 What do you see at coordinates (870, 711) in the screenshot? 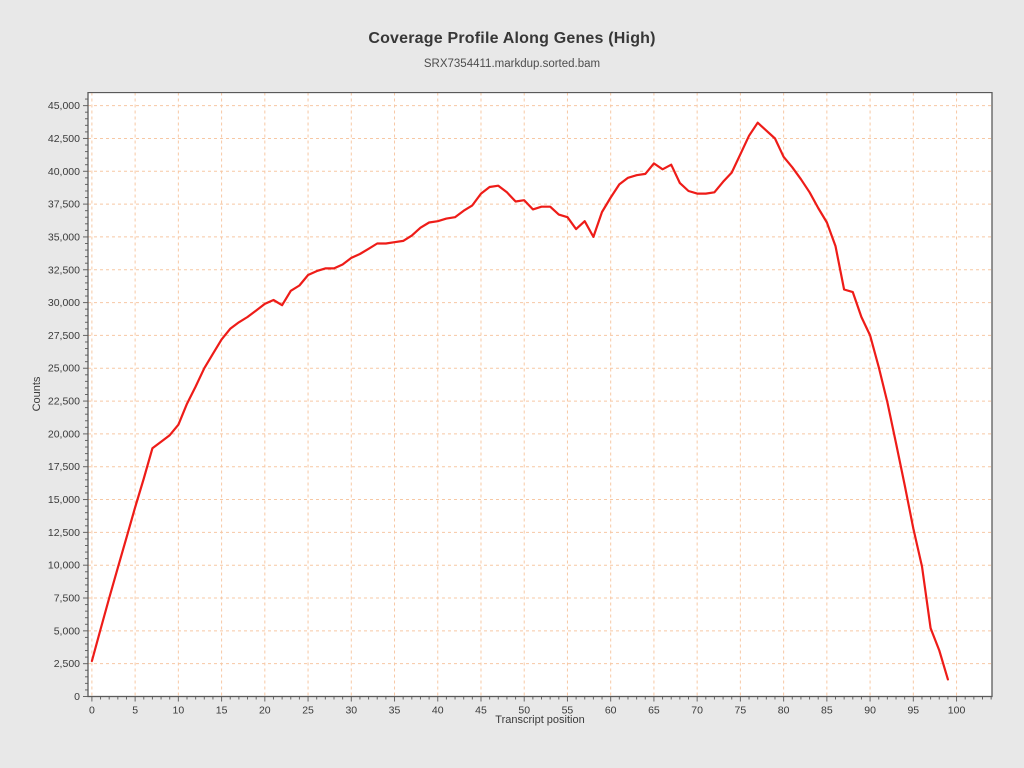
I see `x-tick-label: 90` at bounding box center [870, 711].